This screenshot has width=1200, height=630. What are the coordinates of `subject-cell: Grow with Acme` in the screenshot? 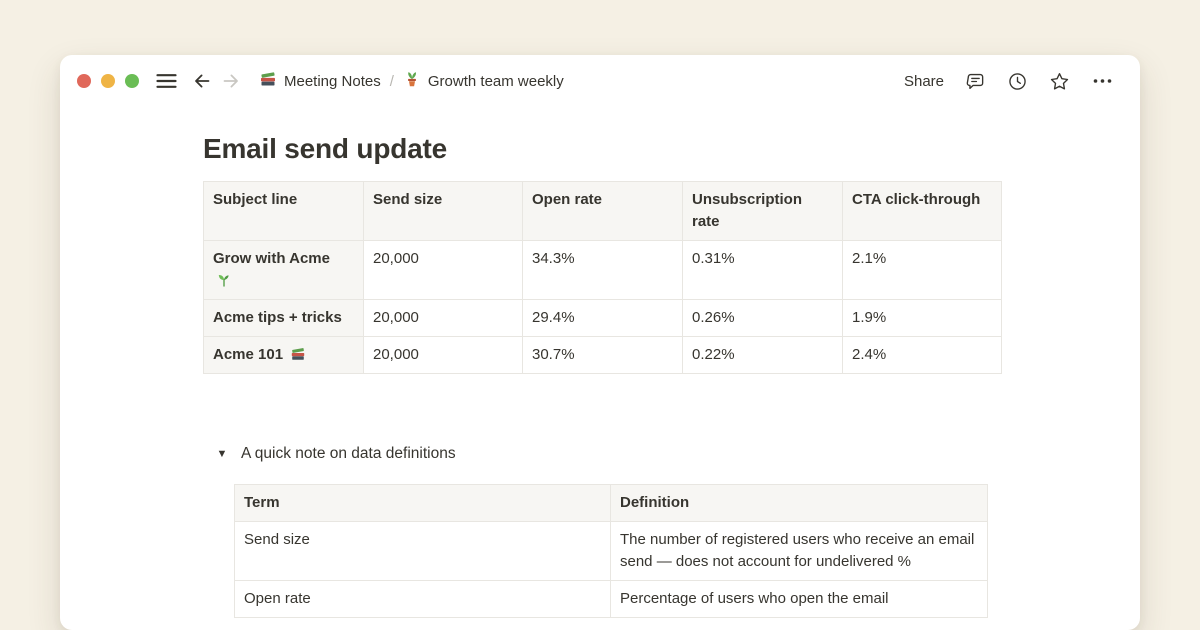 It's located at (283, 270).